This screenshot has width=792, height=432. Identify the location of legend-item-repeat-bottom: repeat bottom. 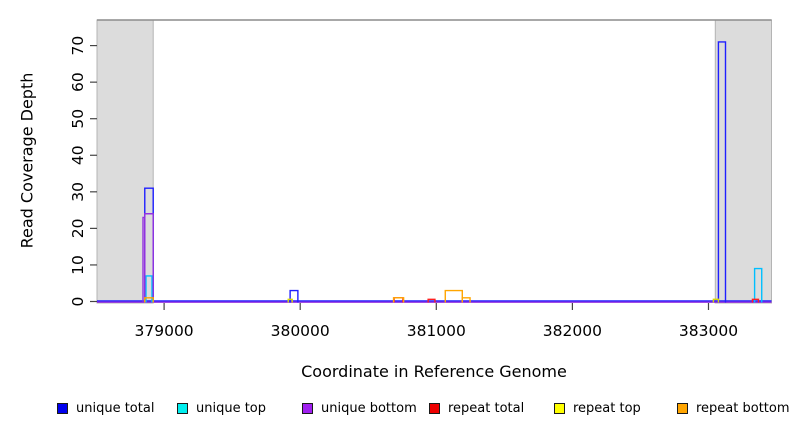
(733, 408).